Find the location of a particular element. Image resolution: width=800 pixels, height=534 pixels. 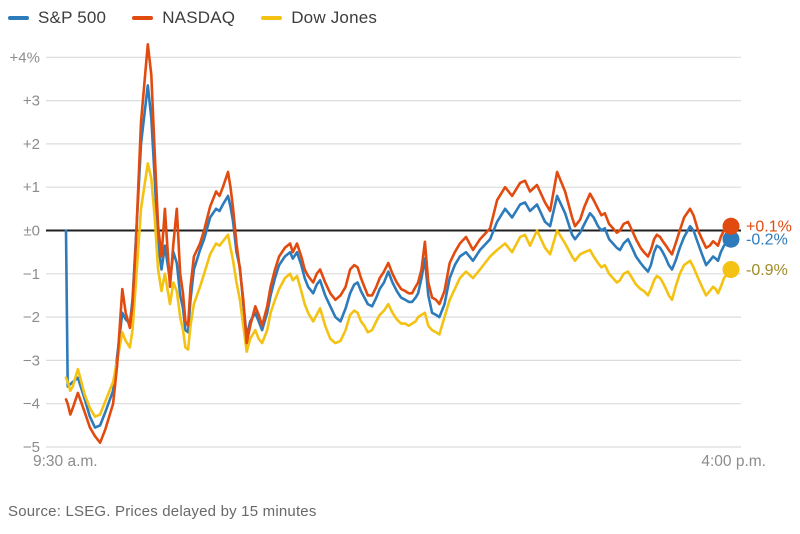

legend-item-nasdaq: NASDAQ is located at coordinates (183, 18).